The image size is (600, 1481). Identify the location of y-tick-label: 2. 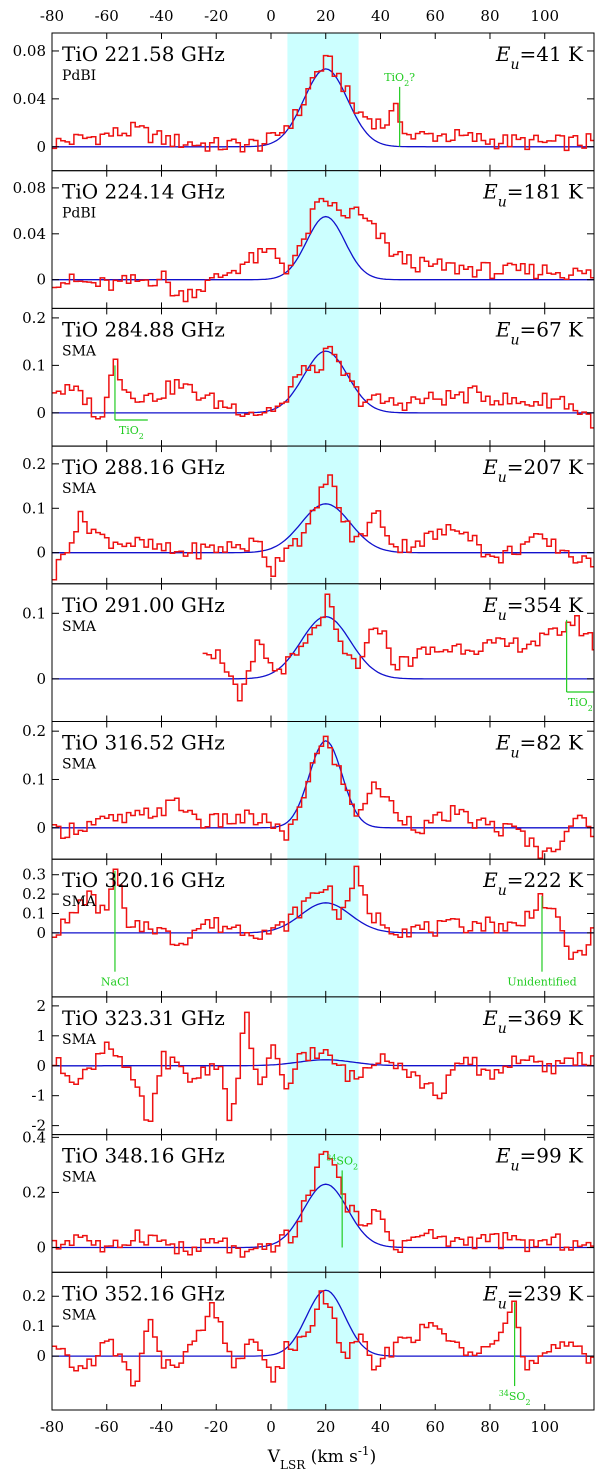
(41, 1006).